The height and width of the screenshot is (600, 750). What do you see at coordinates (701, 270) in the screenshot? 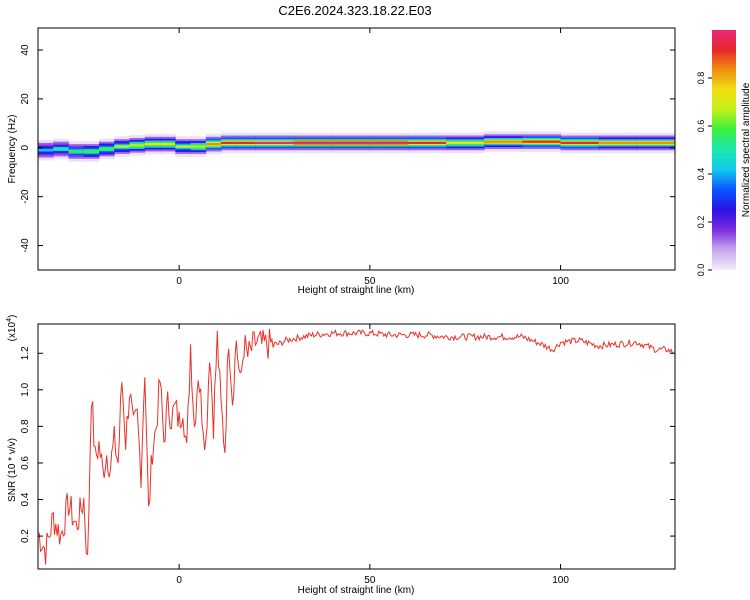
I see `colorbar-tick-label: 0.0` at bounding box center [701, 270].